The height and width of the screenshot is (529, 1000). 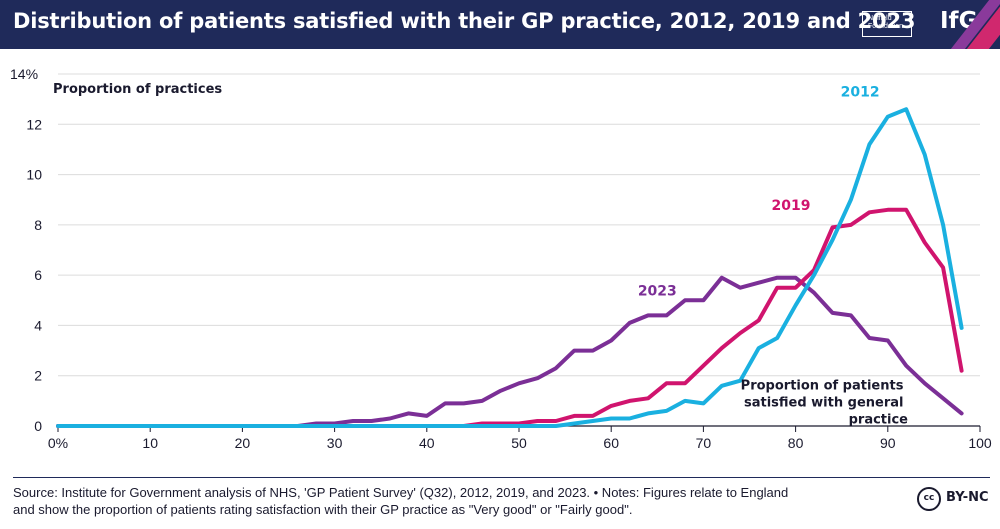 What do you see at coordinates (929, 499) in the screenshot?
I see `creative-commons-icon: cc` at bounding box center [929, 499].